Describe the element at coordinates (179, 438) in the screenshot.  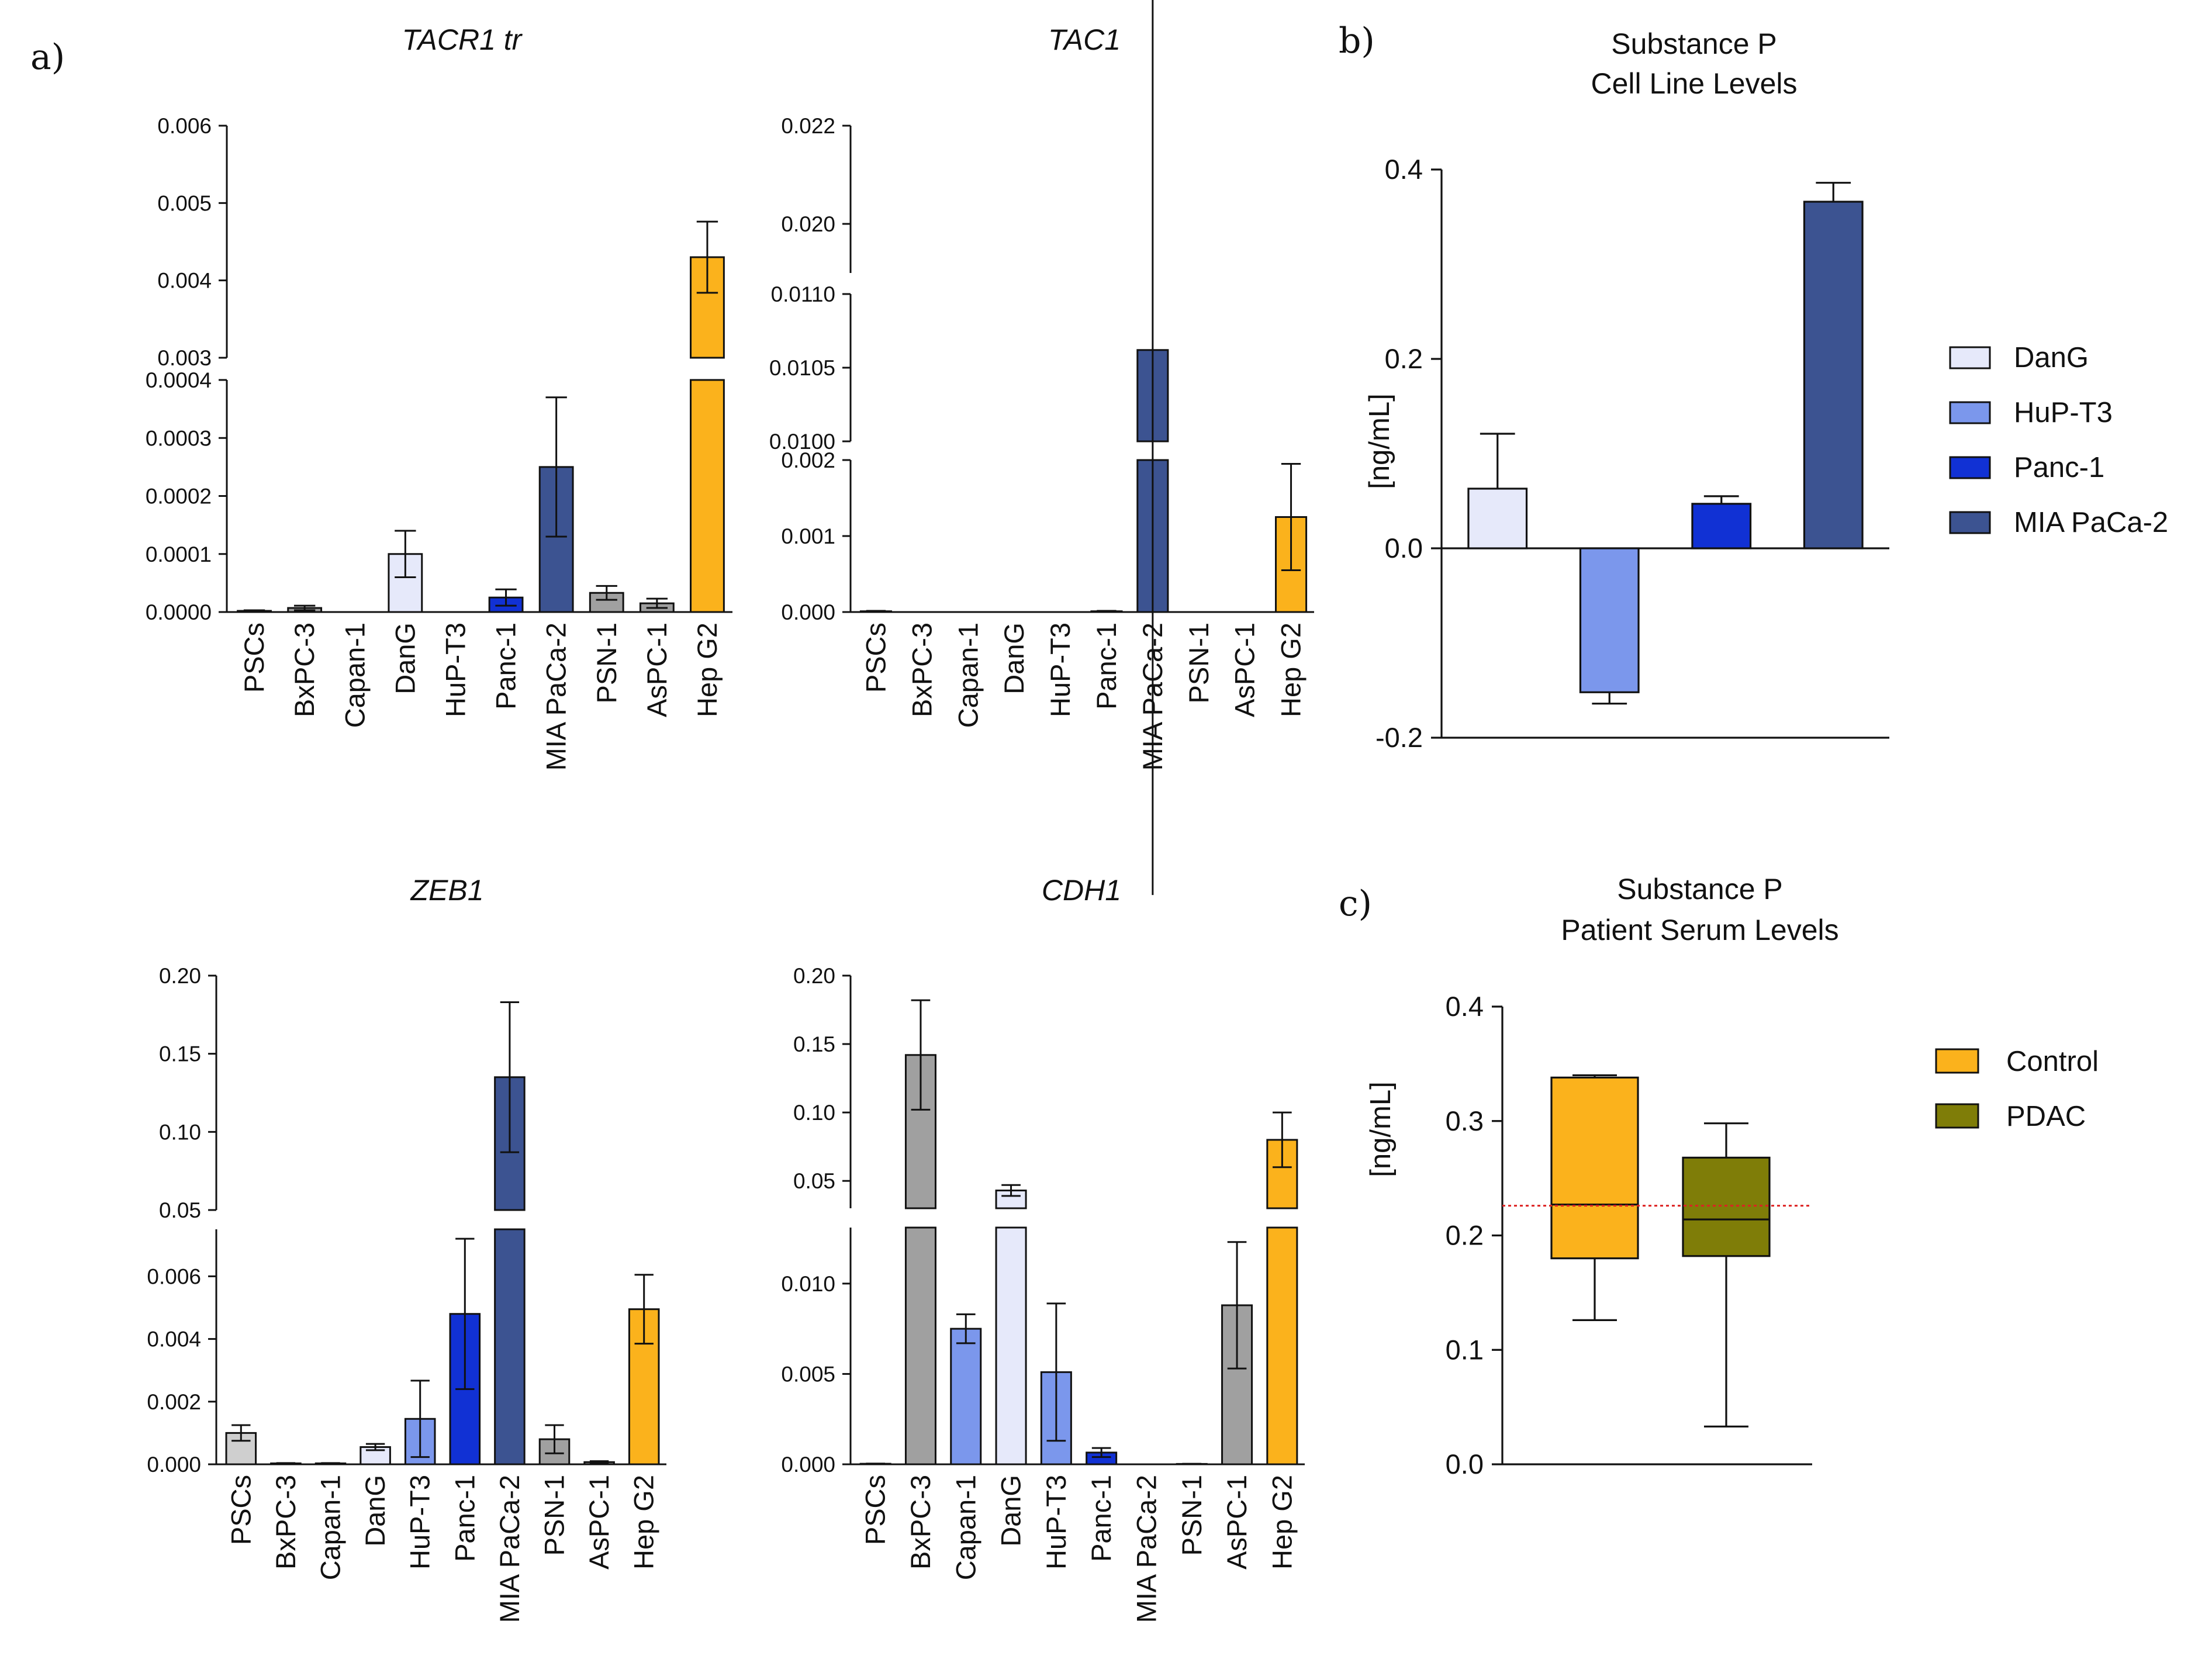
I see `y-tick-label: 0.0003` at that location.